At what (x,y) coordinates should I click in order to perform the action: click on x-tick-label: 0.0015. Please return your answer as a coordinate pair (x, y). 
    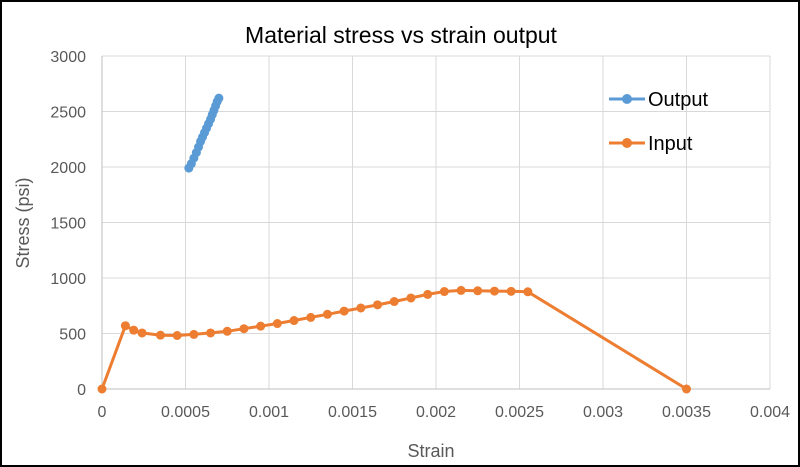
    Looking at the image, I should click on (352, 412).